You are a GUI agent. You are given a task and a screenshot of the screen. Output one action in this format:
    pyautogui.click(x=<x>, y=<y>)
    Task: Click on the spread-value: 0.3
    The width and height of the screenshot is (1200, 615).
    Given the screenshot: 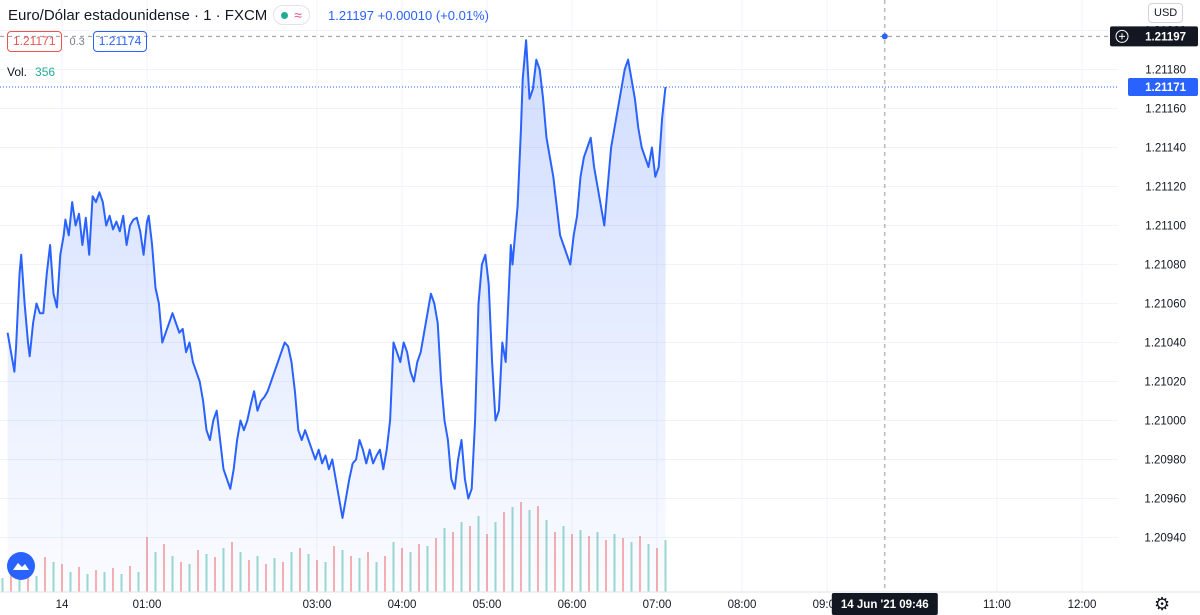 What is the action you would take?
    pyautogui.click(x=77, y=41)
    